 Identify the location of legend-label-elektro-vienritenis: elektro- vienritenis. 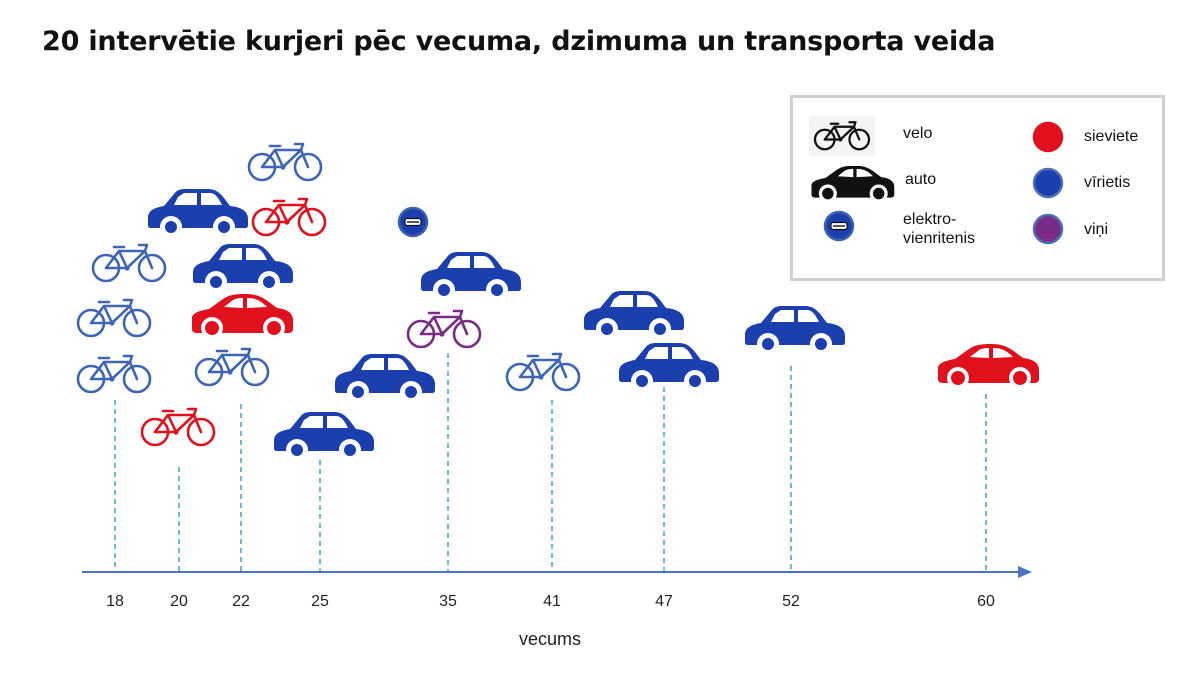
(939, 229).